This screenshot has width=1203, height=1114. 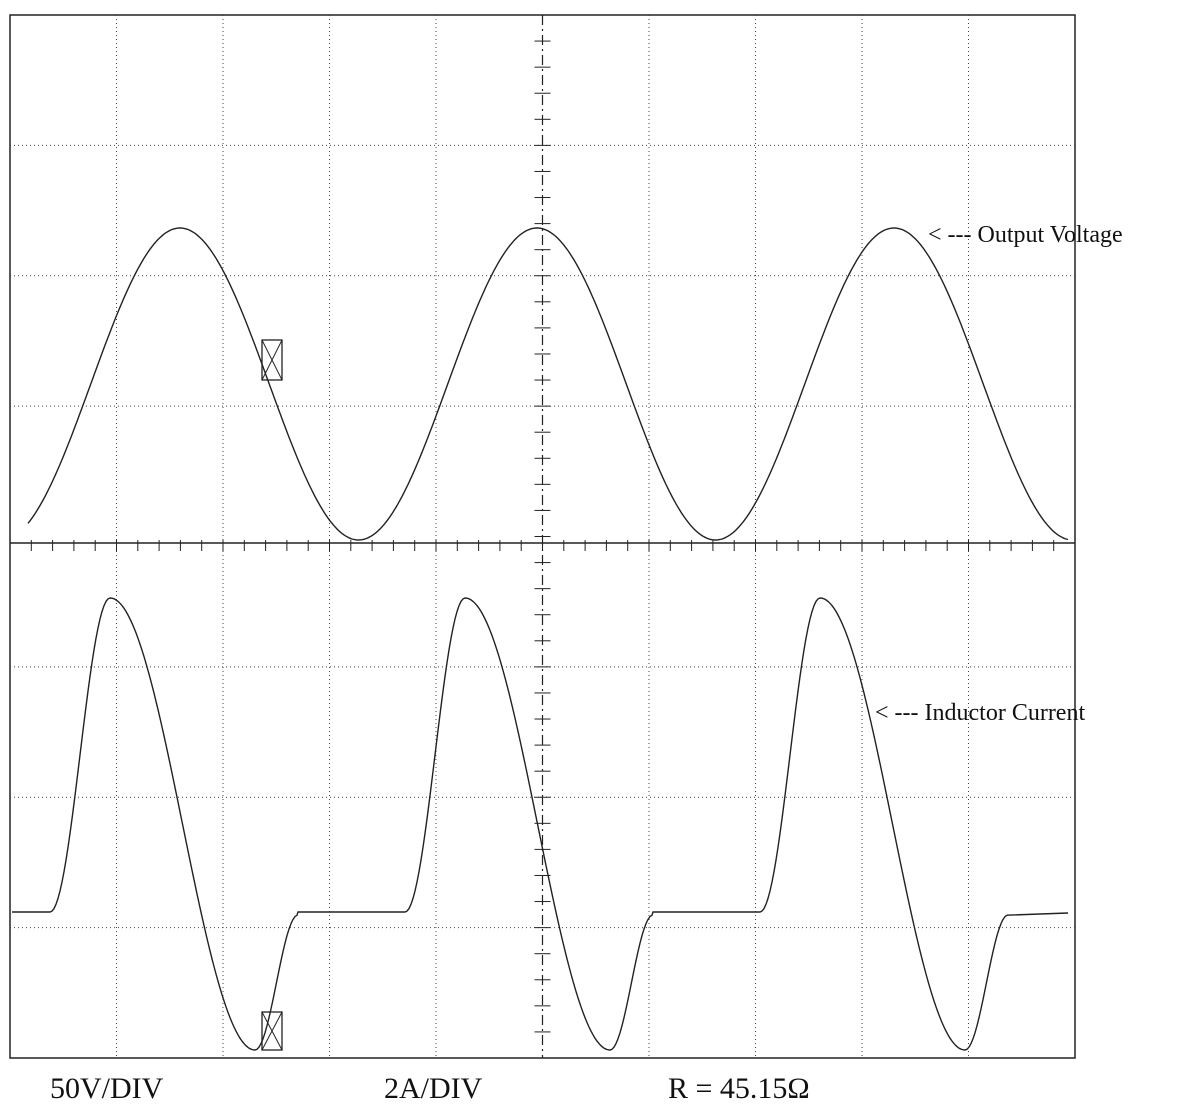 I want to click on cursor-markers, so click(x=272, y=695).